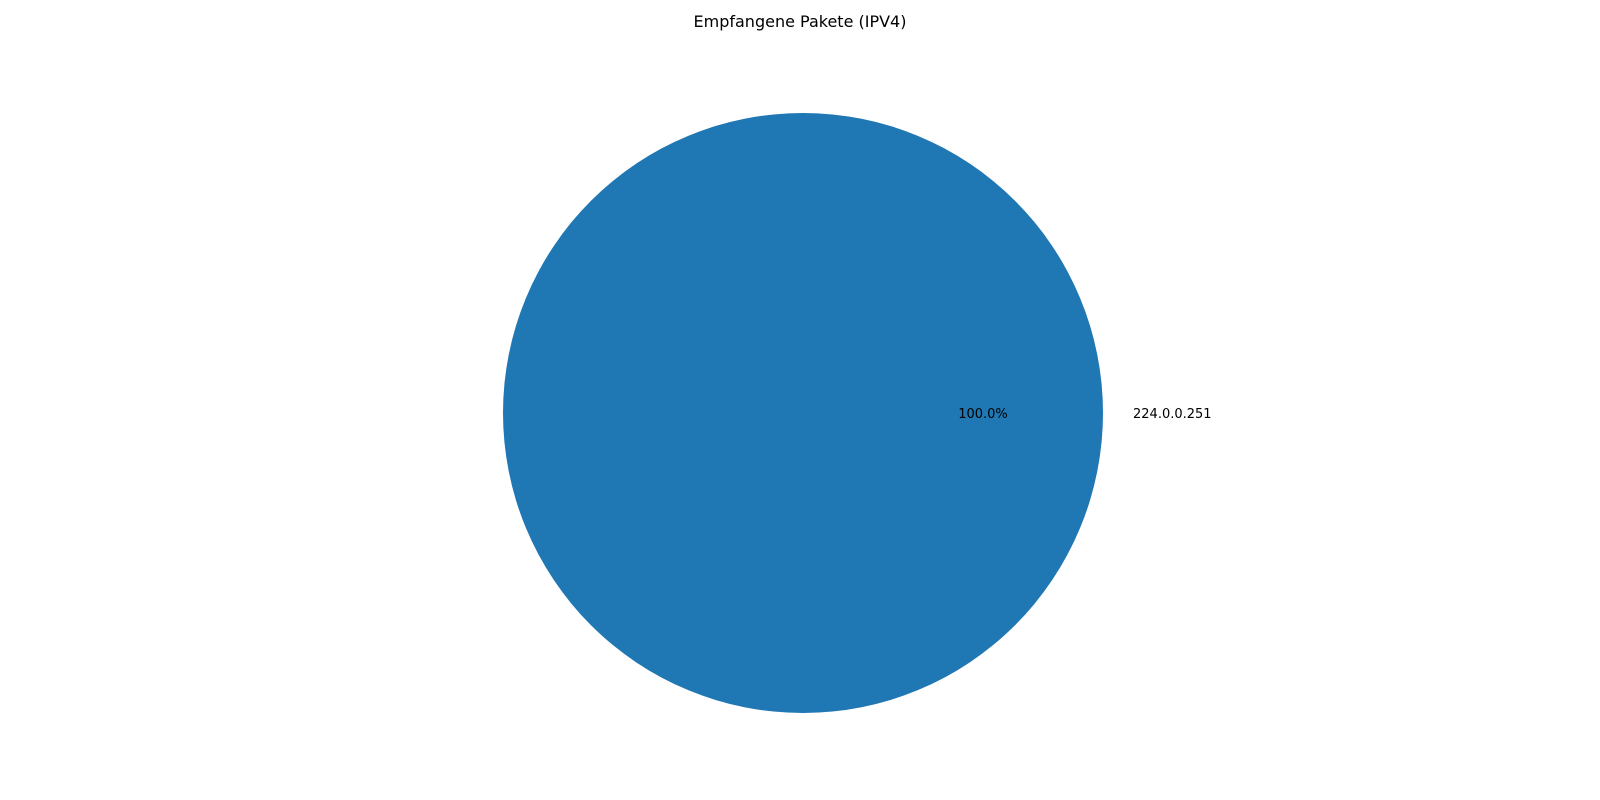 Image resolution: width=1600 pixels, height=800 pixels. What do you see at coordinates (1084, 414) in the screenshot?
I see `pie-labels: 224.0.0.251 100.0%` at bounding box center [1084, 414].